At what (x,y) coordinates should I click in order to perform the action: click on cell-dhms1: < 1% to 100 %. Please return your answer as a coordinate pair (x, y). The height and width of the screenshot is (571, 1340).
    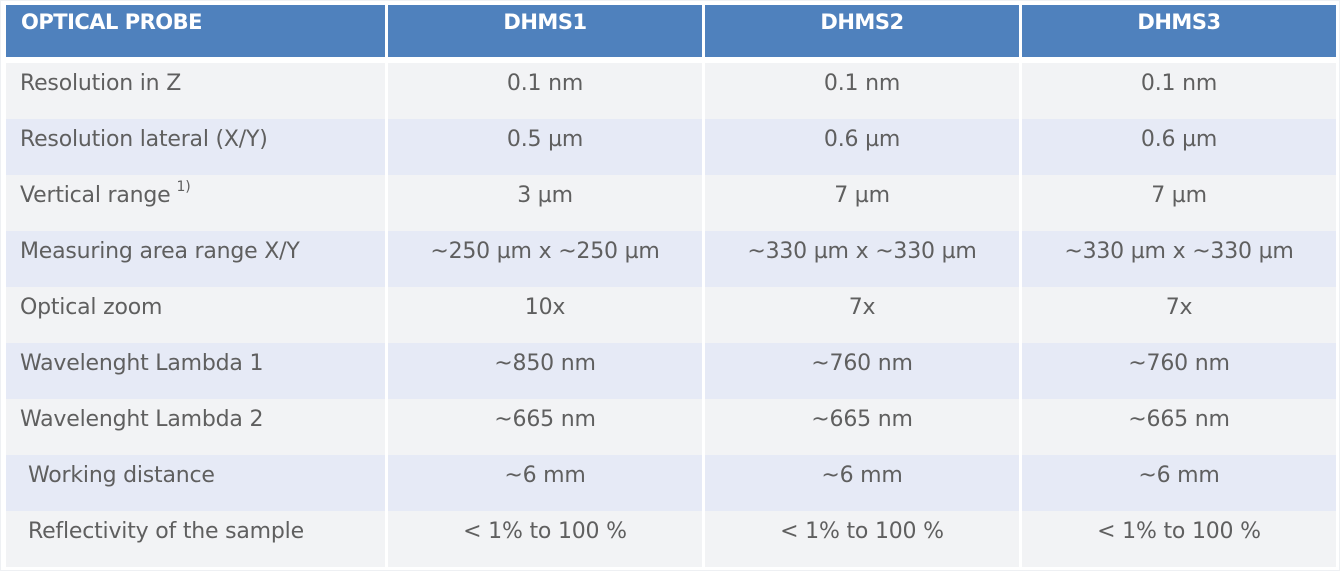
    Looking at the image, I should click on (545, 539).